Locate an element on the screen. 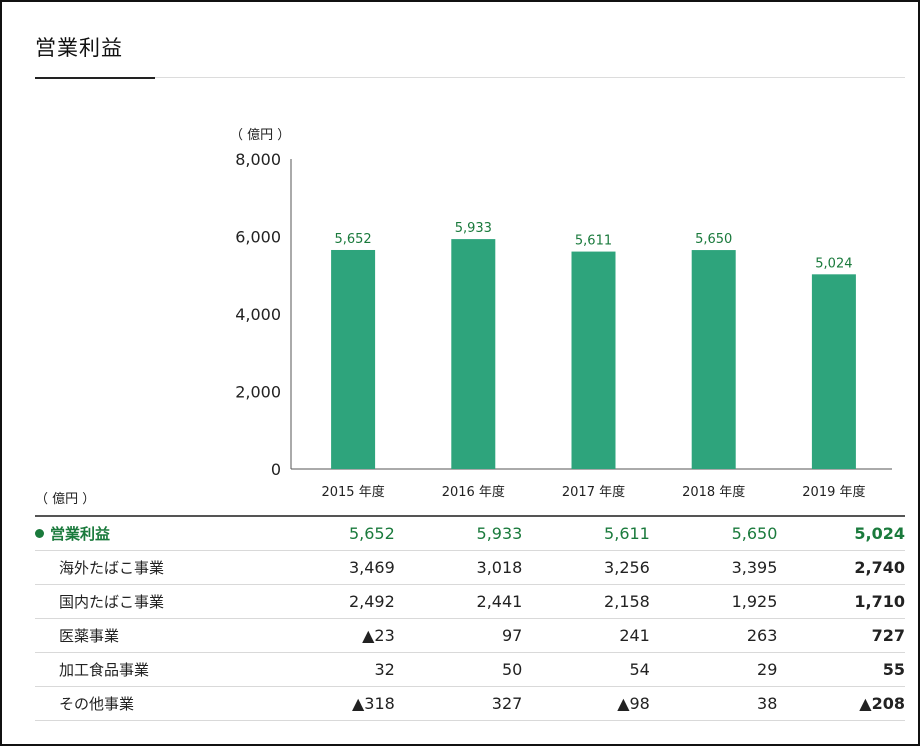  x-tick-label: 2018 年度 is located at coordinates (713, 492).